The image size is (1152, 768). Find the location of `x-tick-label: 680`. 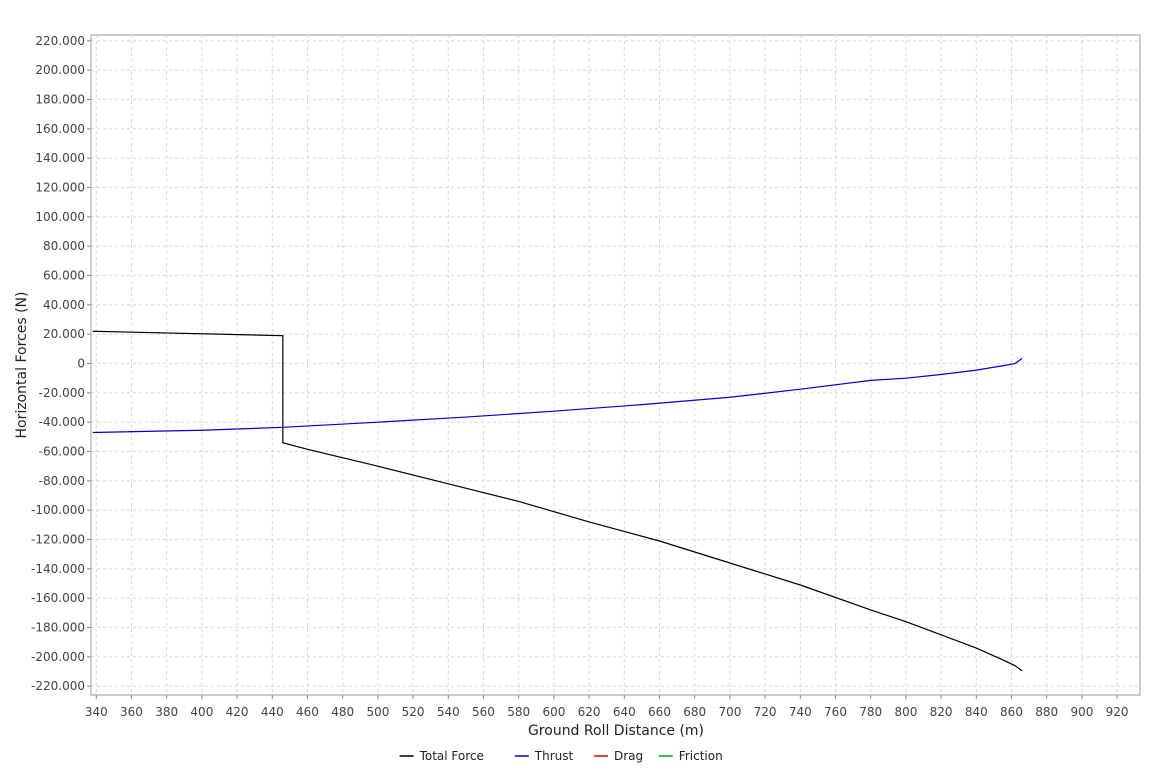

x-tick-label: 680 is located at coordinates (694, 712).